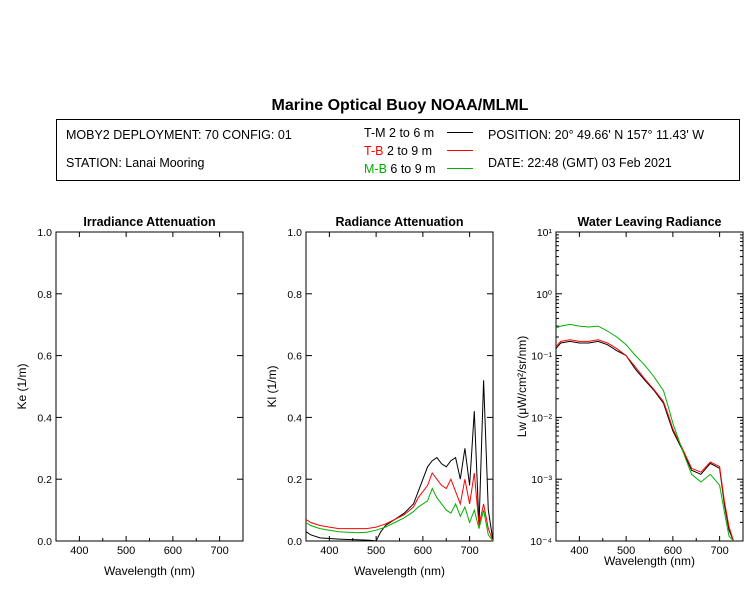 The width and height of the screenshot is (750, 600). What do you see at coordinates (541, 542) in the screenshot?
I see `y-tick-label: 10⁻⁴` at bounding box center [541, 542].